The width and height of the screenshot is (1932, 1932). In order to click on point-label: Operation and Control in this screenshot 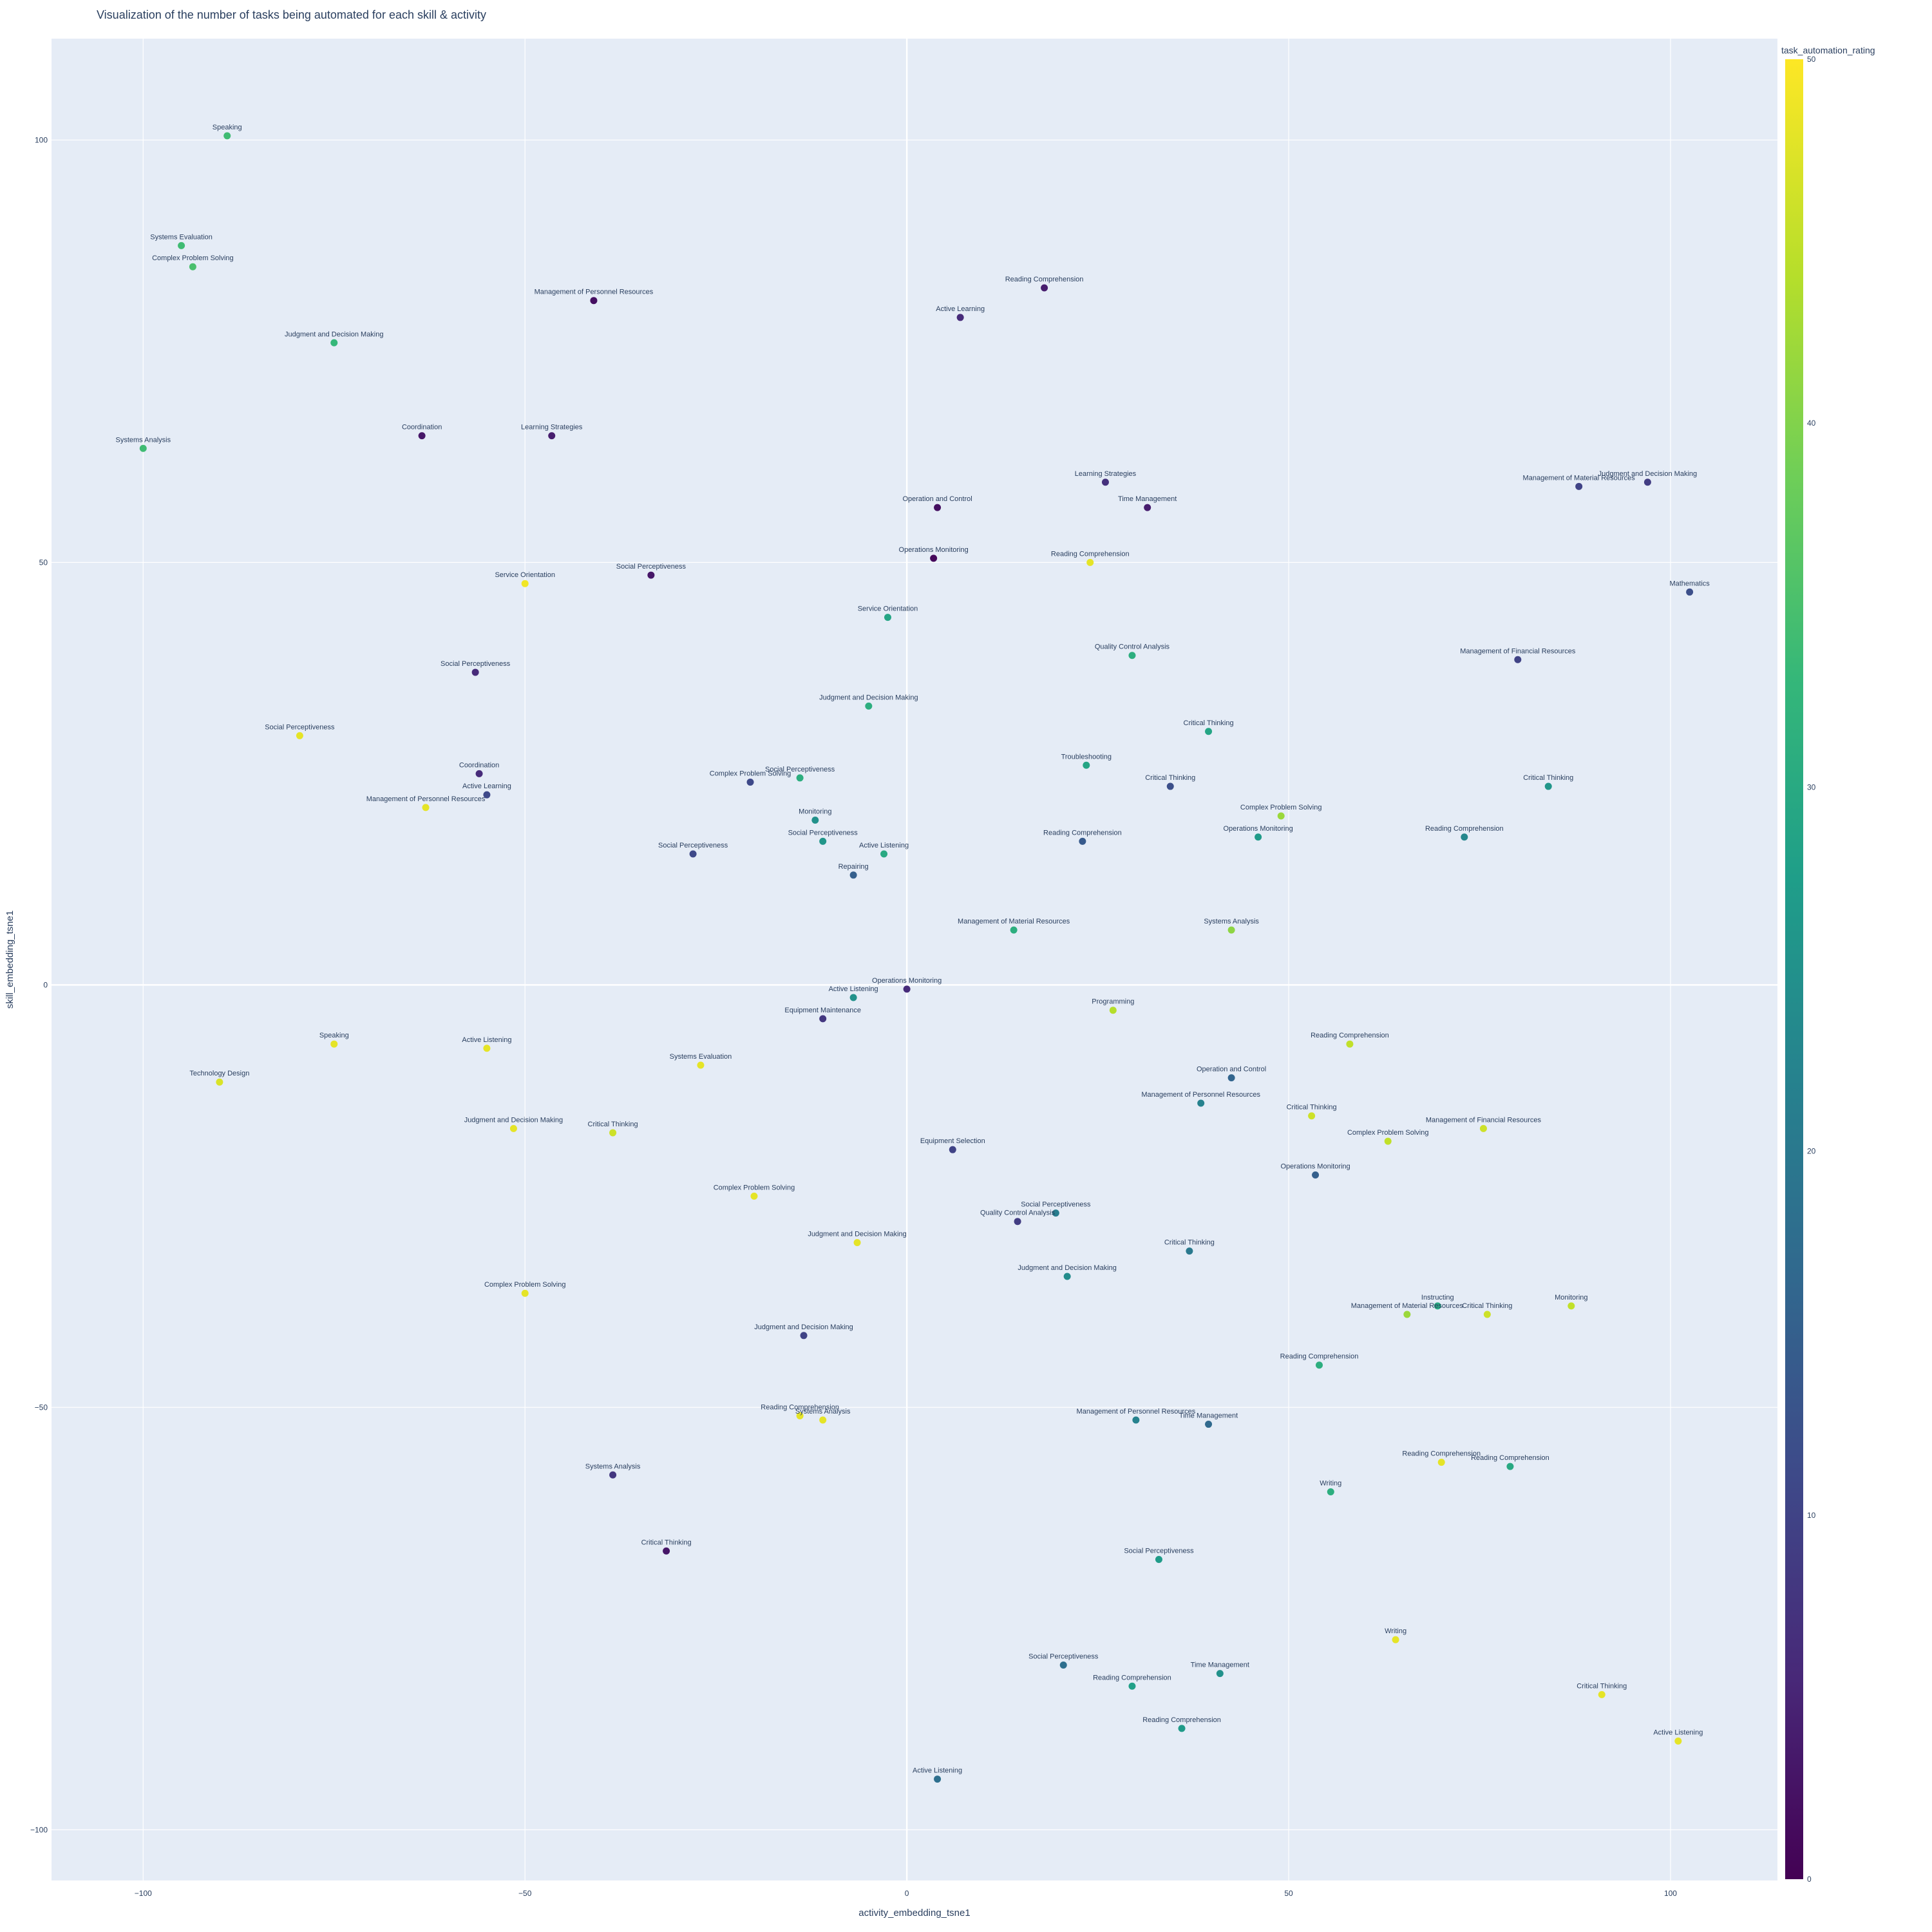, I will do `click(1231, 1070)`.